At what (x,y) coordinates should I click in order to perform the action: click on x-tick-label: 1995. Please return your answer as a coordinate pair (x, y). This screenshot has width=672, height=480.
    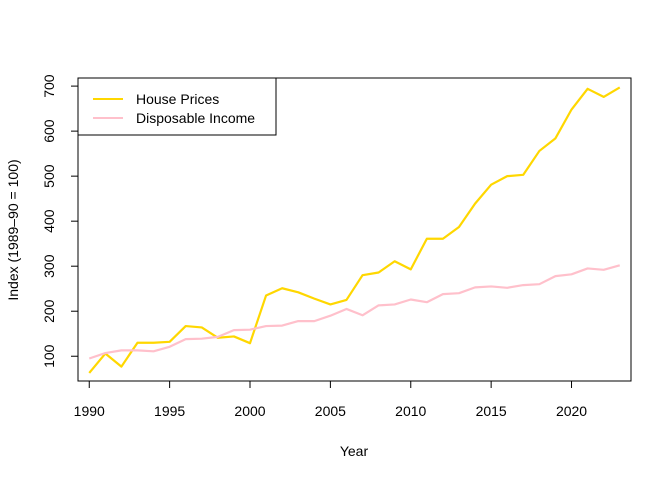
    Looking at the image, I should click on (169, 411).